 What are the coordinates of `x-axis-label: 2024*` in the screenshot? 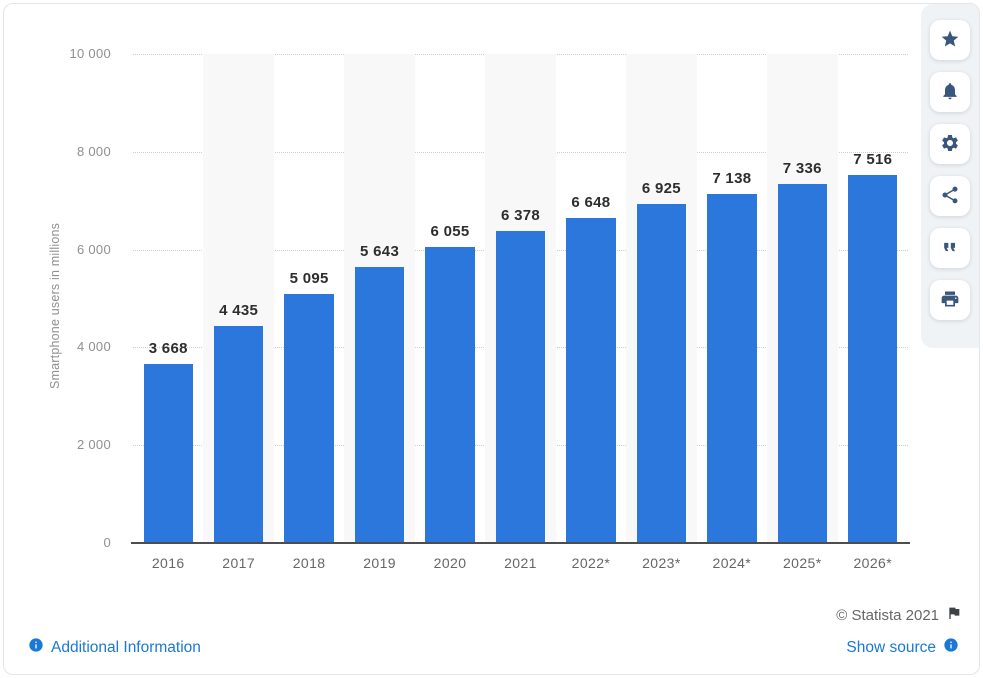 It's located at (732, 563).